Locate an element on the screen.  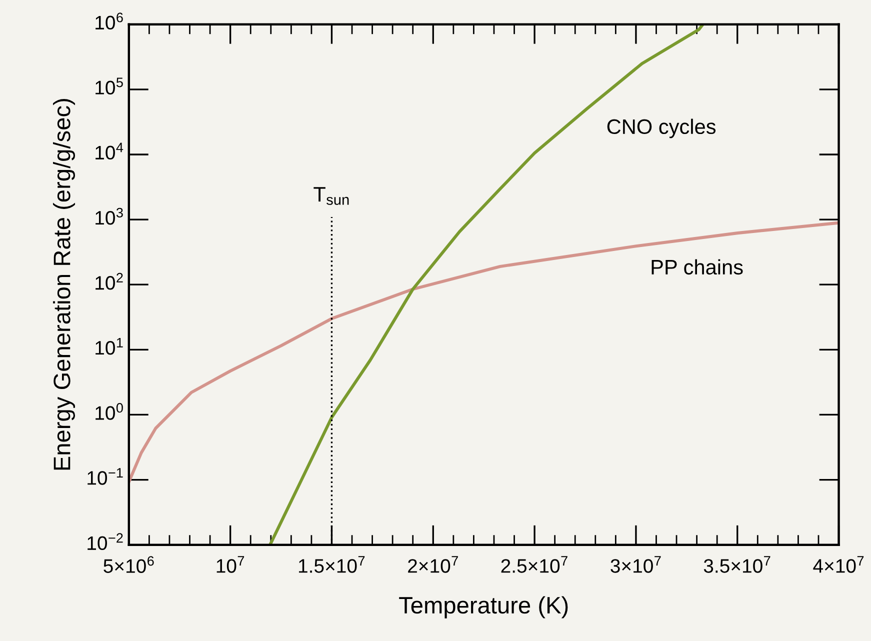
y-axis-title: Energy Generation Rate (erg/g/sec) is located at coordinates (64, 284).